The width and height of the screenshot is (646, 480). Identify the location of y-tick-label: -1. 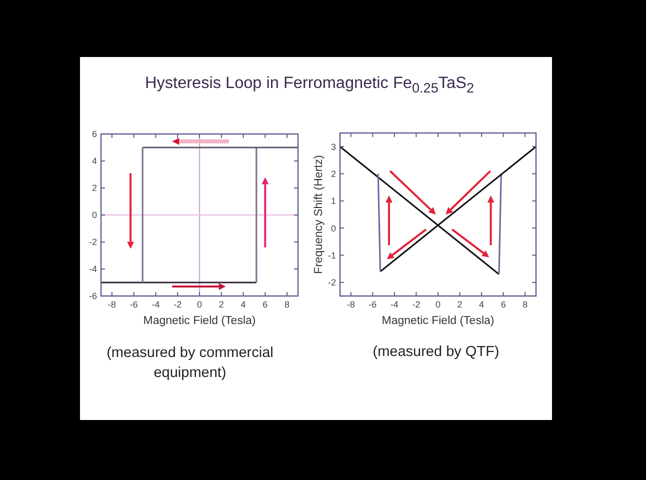
(332, 255).